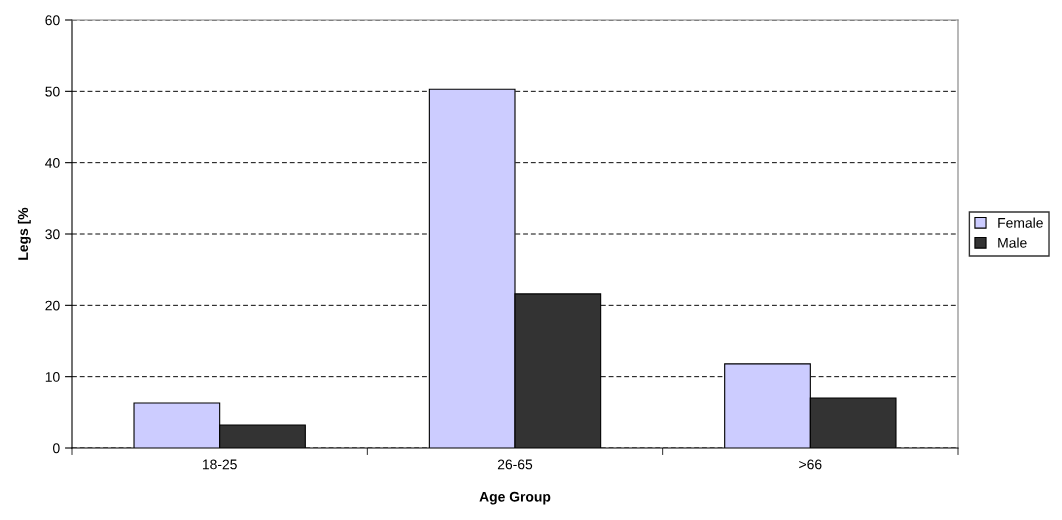  I want to click on y-tick-label: 0, so click(56, 448).